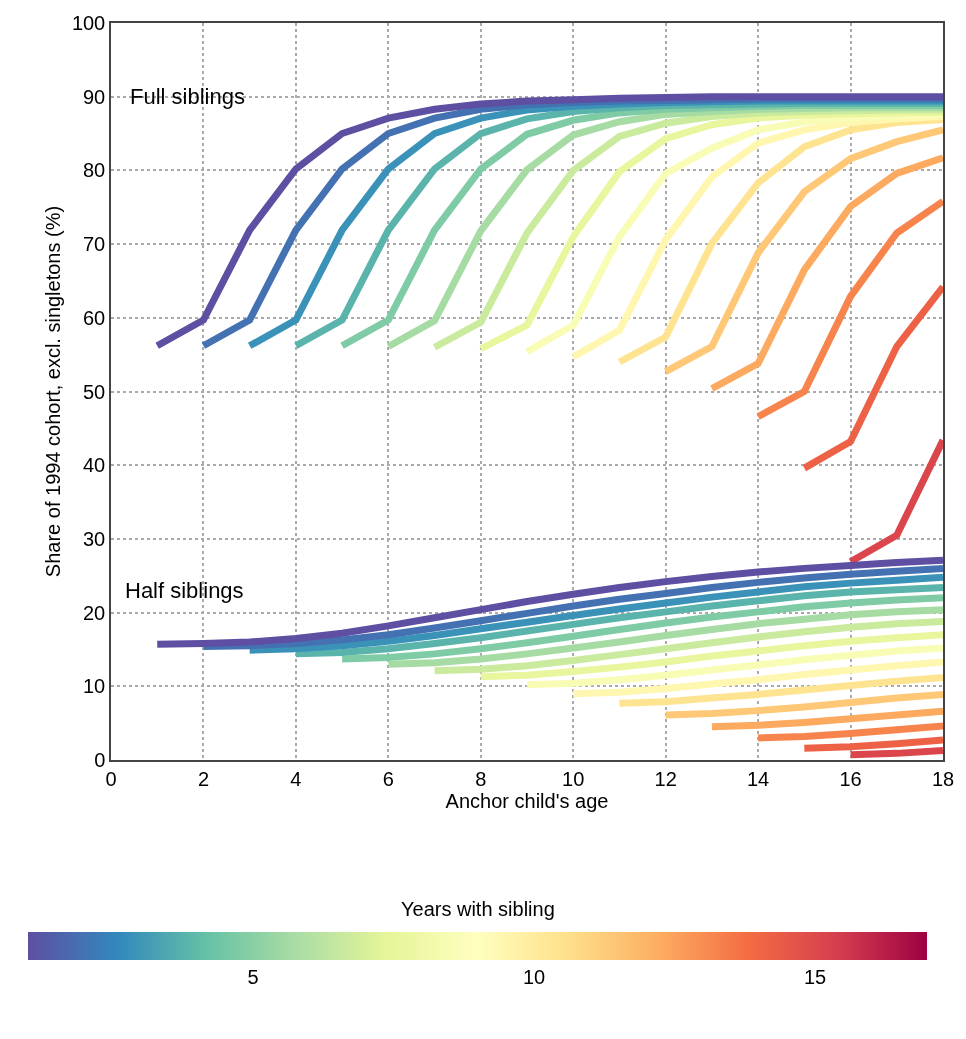 This screenshot has width=966, height=1039. I want to click on y-tick-label: 40, so click(94, 465).